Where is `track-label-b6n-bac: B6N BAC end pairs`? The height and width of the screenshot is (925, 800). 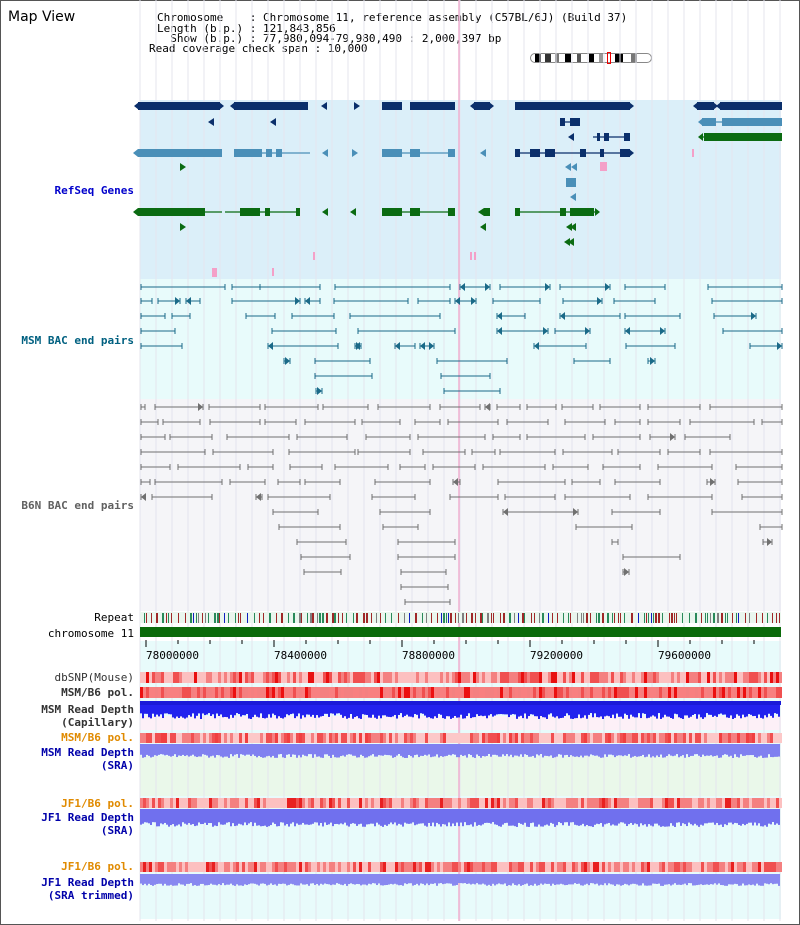 track-label-b6n-bac: B6N BAC end pairs is located at coordinates (77, 505).